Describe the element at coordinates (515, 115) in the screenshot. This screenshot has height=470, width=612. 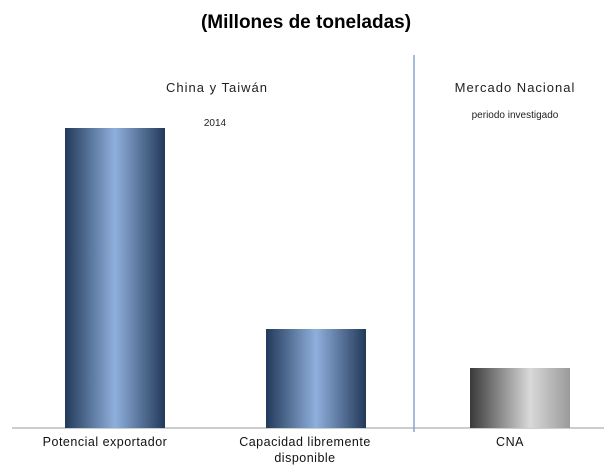
I see `group-sublabel-periodo: periodo investigado` at that location.